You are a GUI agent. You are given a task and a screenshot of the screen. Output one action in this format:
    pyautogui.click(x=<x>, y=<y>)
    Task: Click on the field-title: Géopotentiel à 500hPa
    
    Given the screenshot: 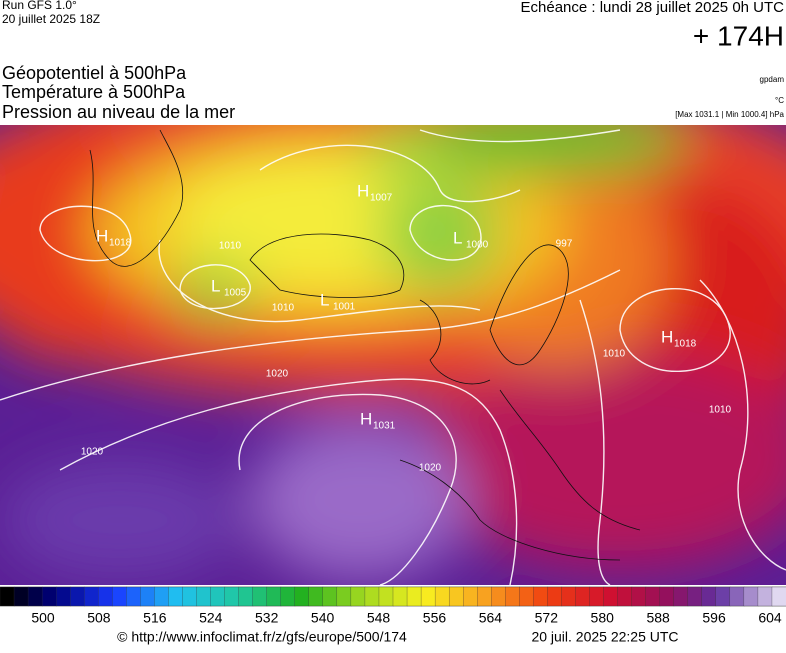 What is the action you would take?
    pyautogui.click(x=94, y=73)
    